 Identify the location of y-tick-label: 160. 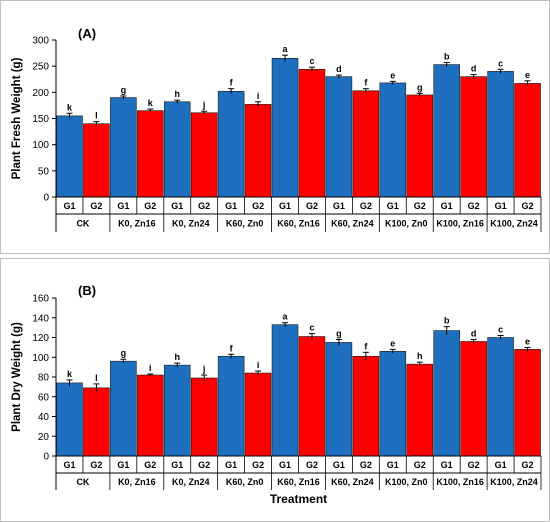
(40, 299).